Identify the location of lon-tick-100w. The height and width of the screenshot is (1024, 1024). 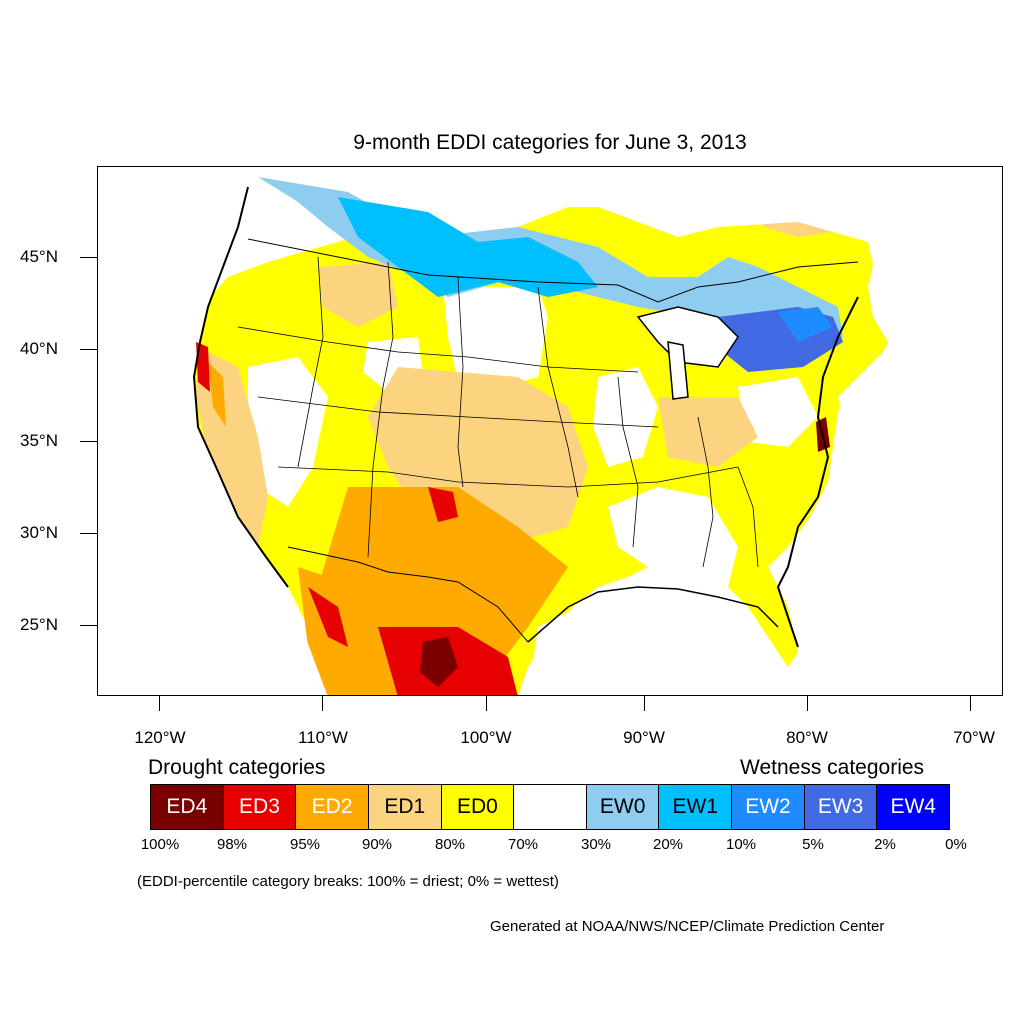
(486, 703).